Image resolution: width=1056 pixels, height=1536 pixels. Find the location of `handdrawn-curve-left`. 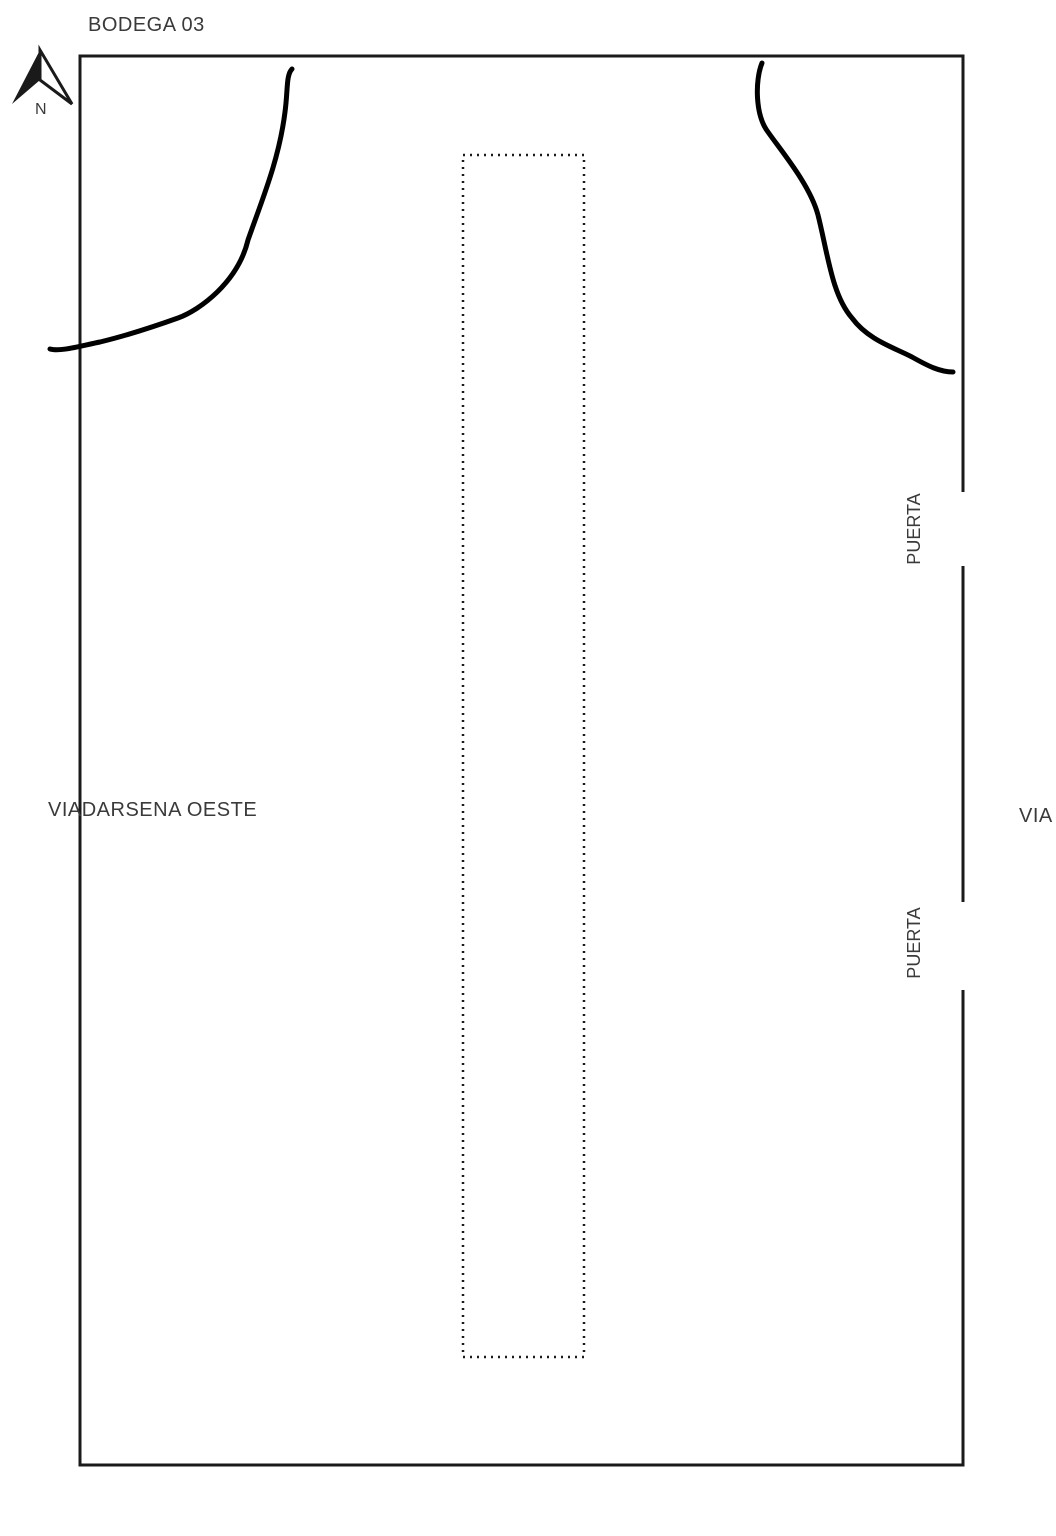

handdrawn-curve-left is located at coordinates (171, 209).